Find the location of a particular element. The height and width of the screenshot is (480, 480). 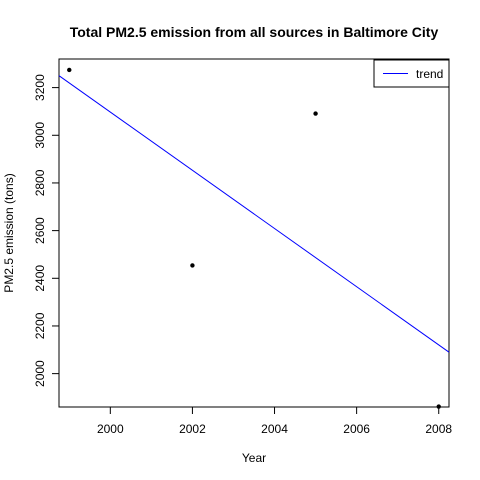

x-axis: 2000 2002 2004 2006 2008 is located at coordinates (274, 421).